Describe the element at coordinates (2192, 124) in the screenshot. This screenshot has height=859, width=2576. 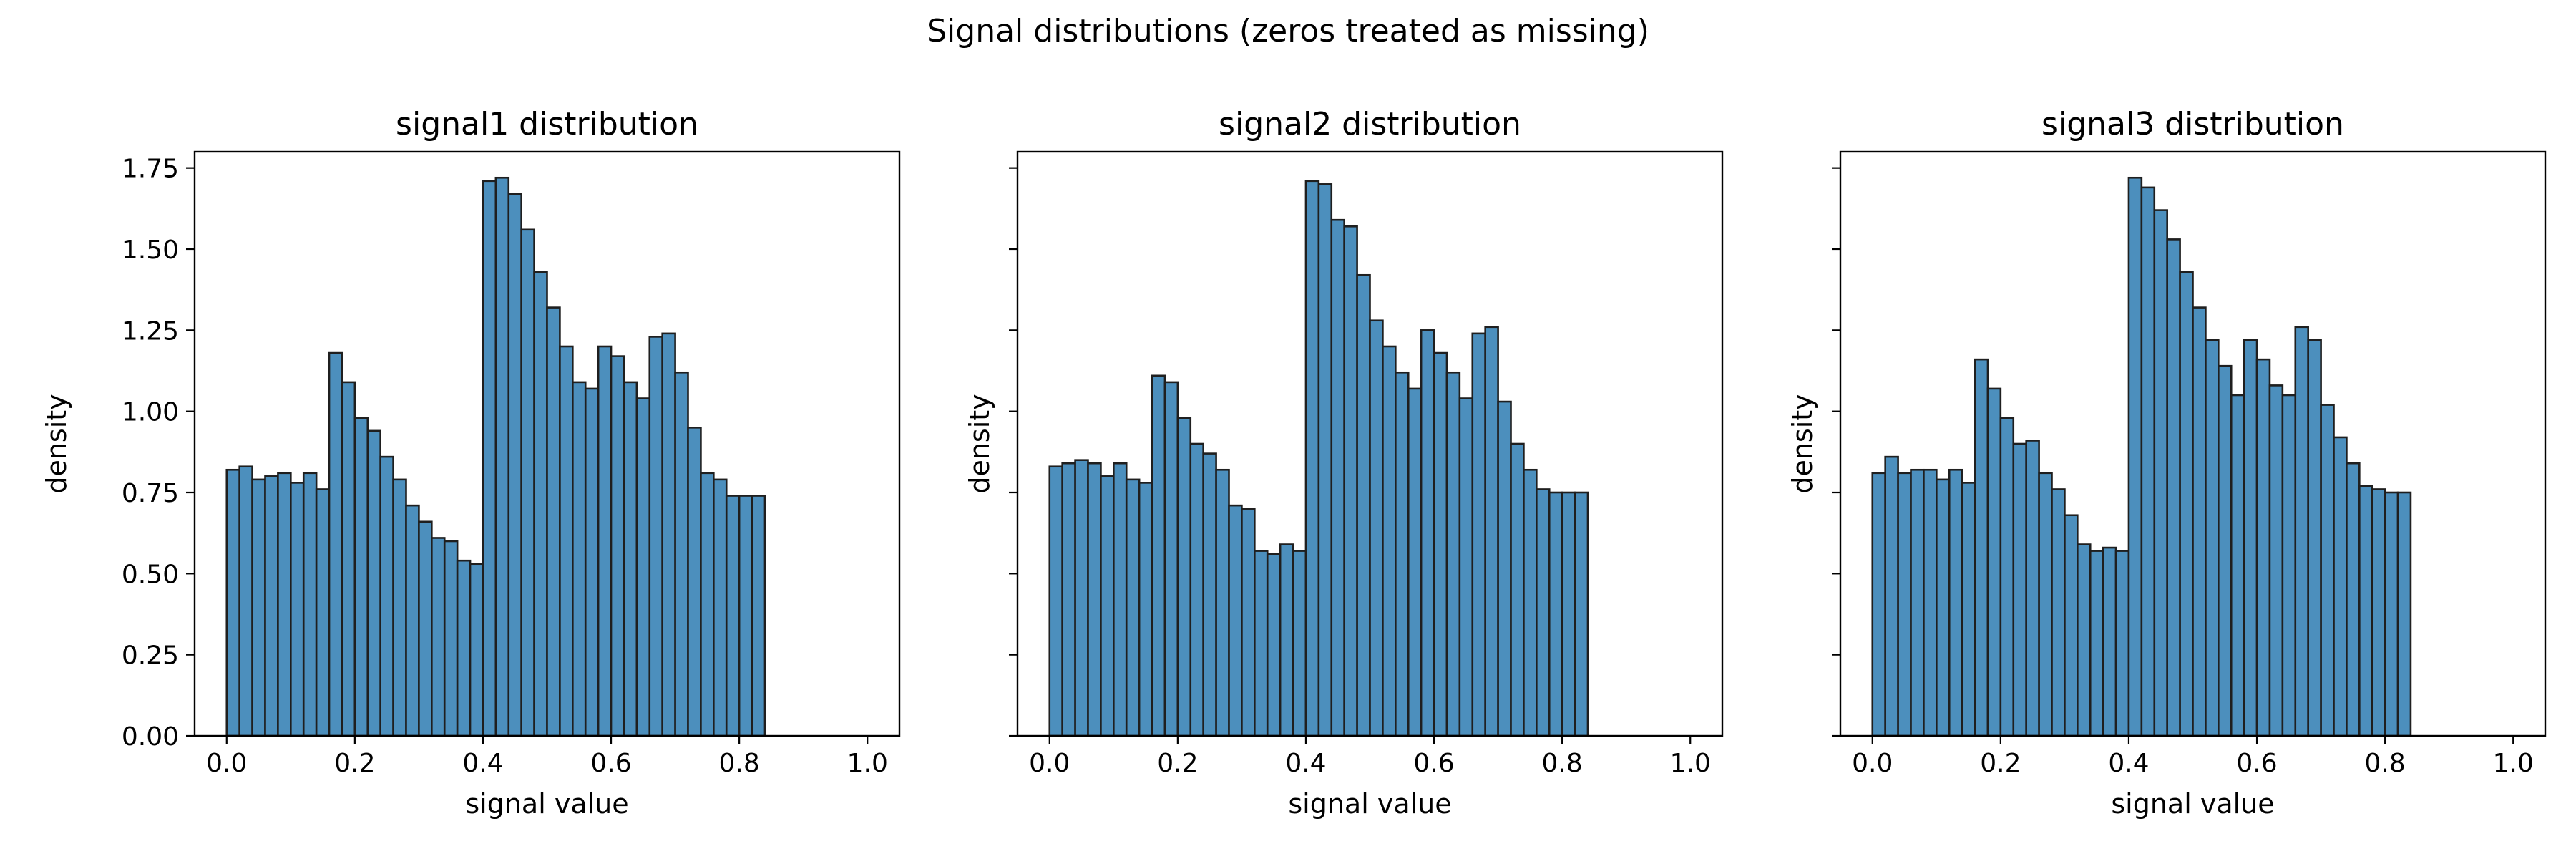
I see `panel-title-3: signal3 distribution` at that location.